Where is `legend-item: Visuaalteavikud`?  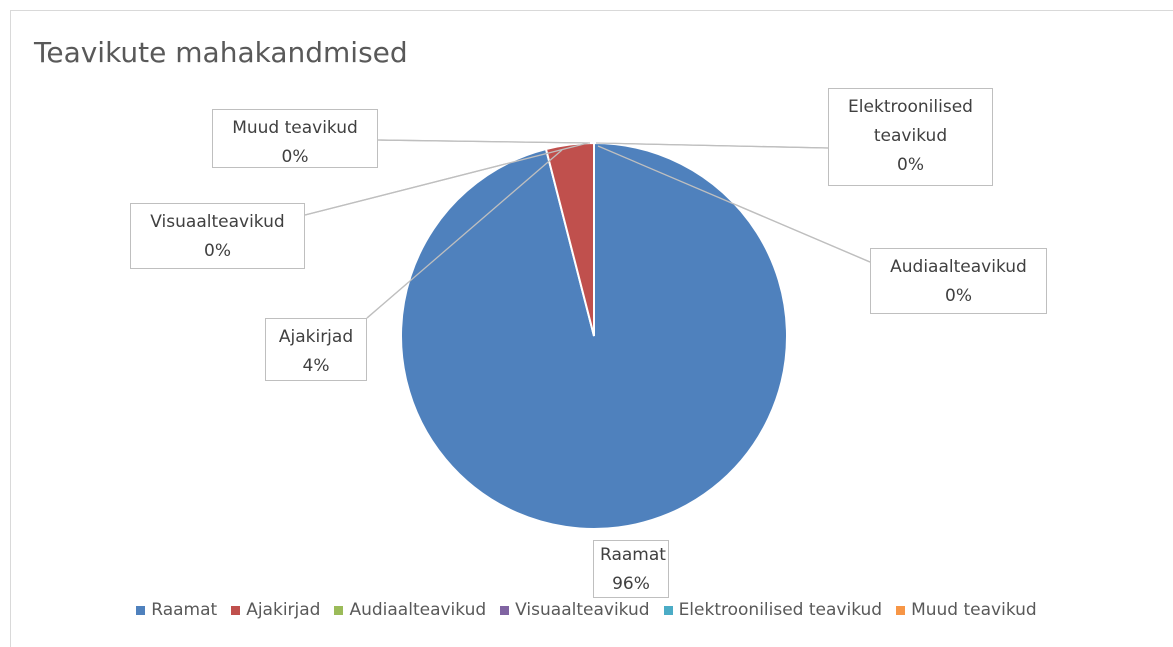 legend-item: Visuaalteavikud is located at coordinates (575, 610).